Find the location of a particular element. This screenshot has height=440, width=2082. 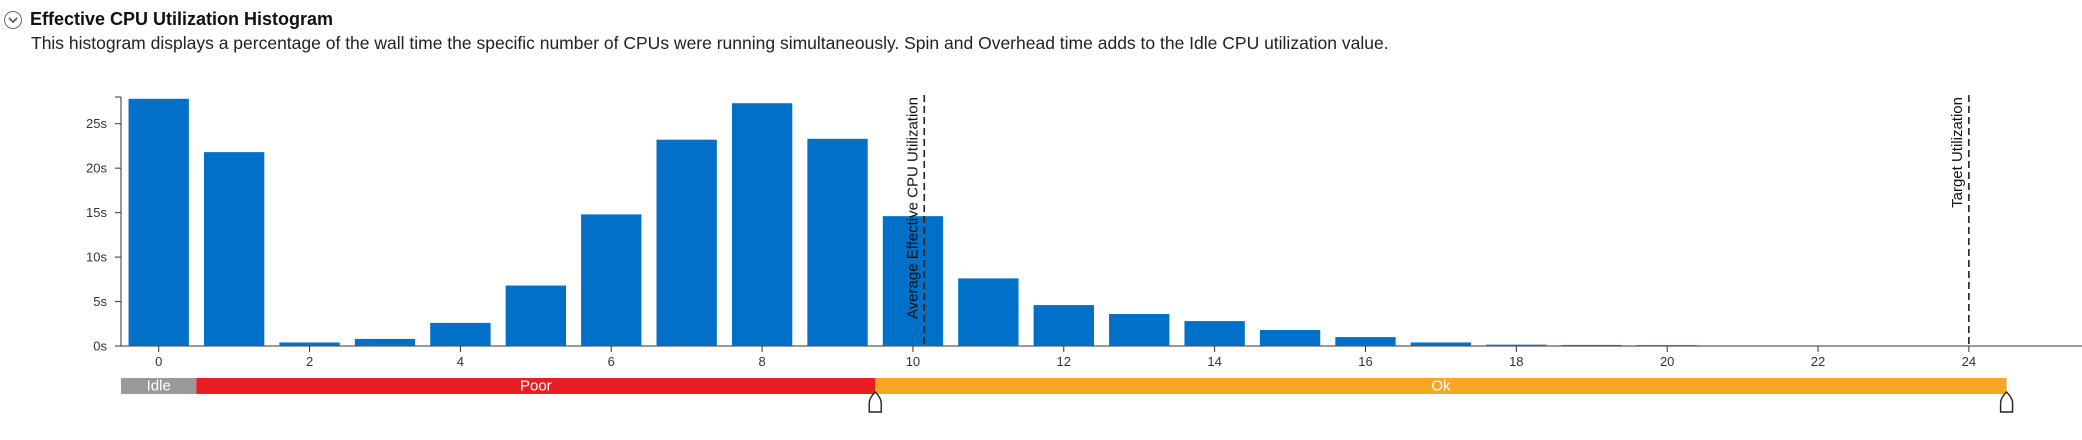

x-tick-label: 16 is located at coordinates (1365, 361).